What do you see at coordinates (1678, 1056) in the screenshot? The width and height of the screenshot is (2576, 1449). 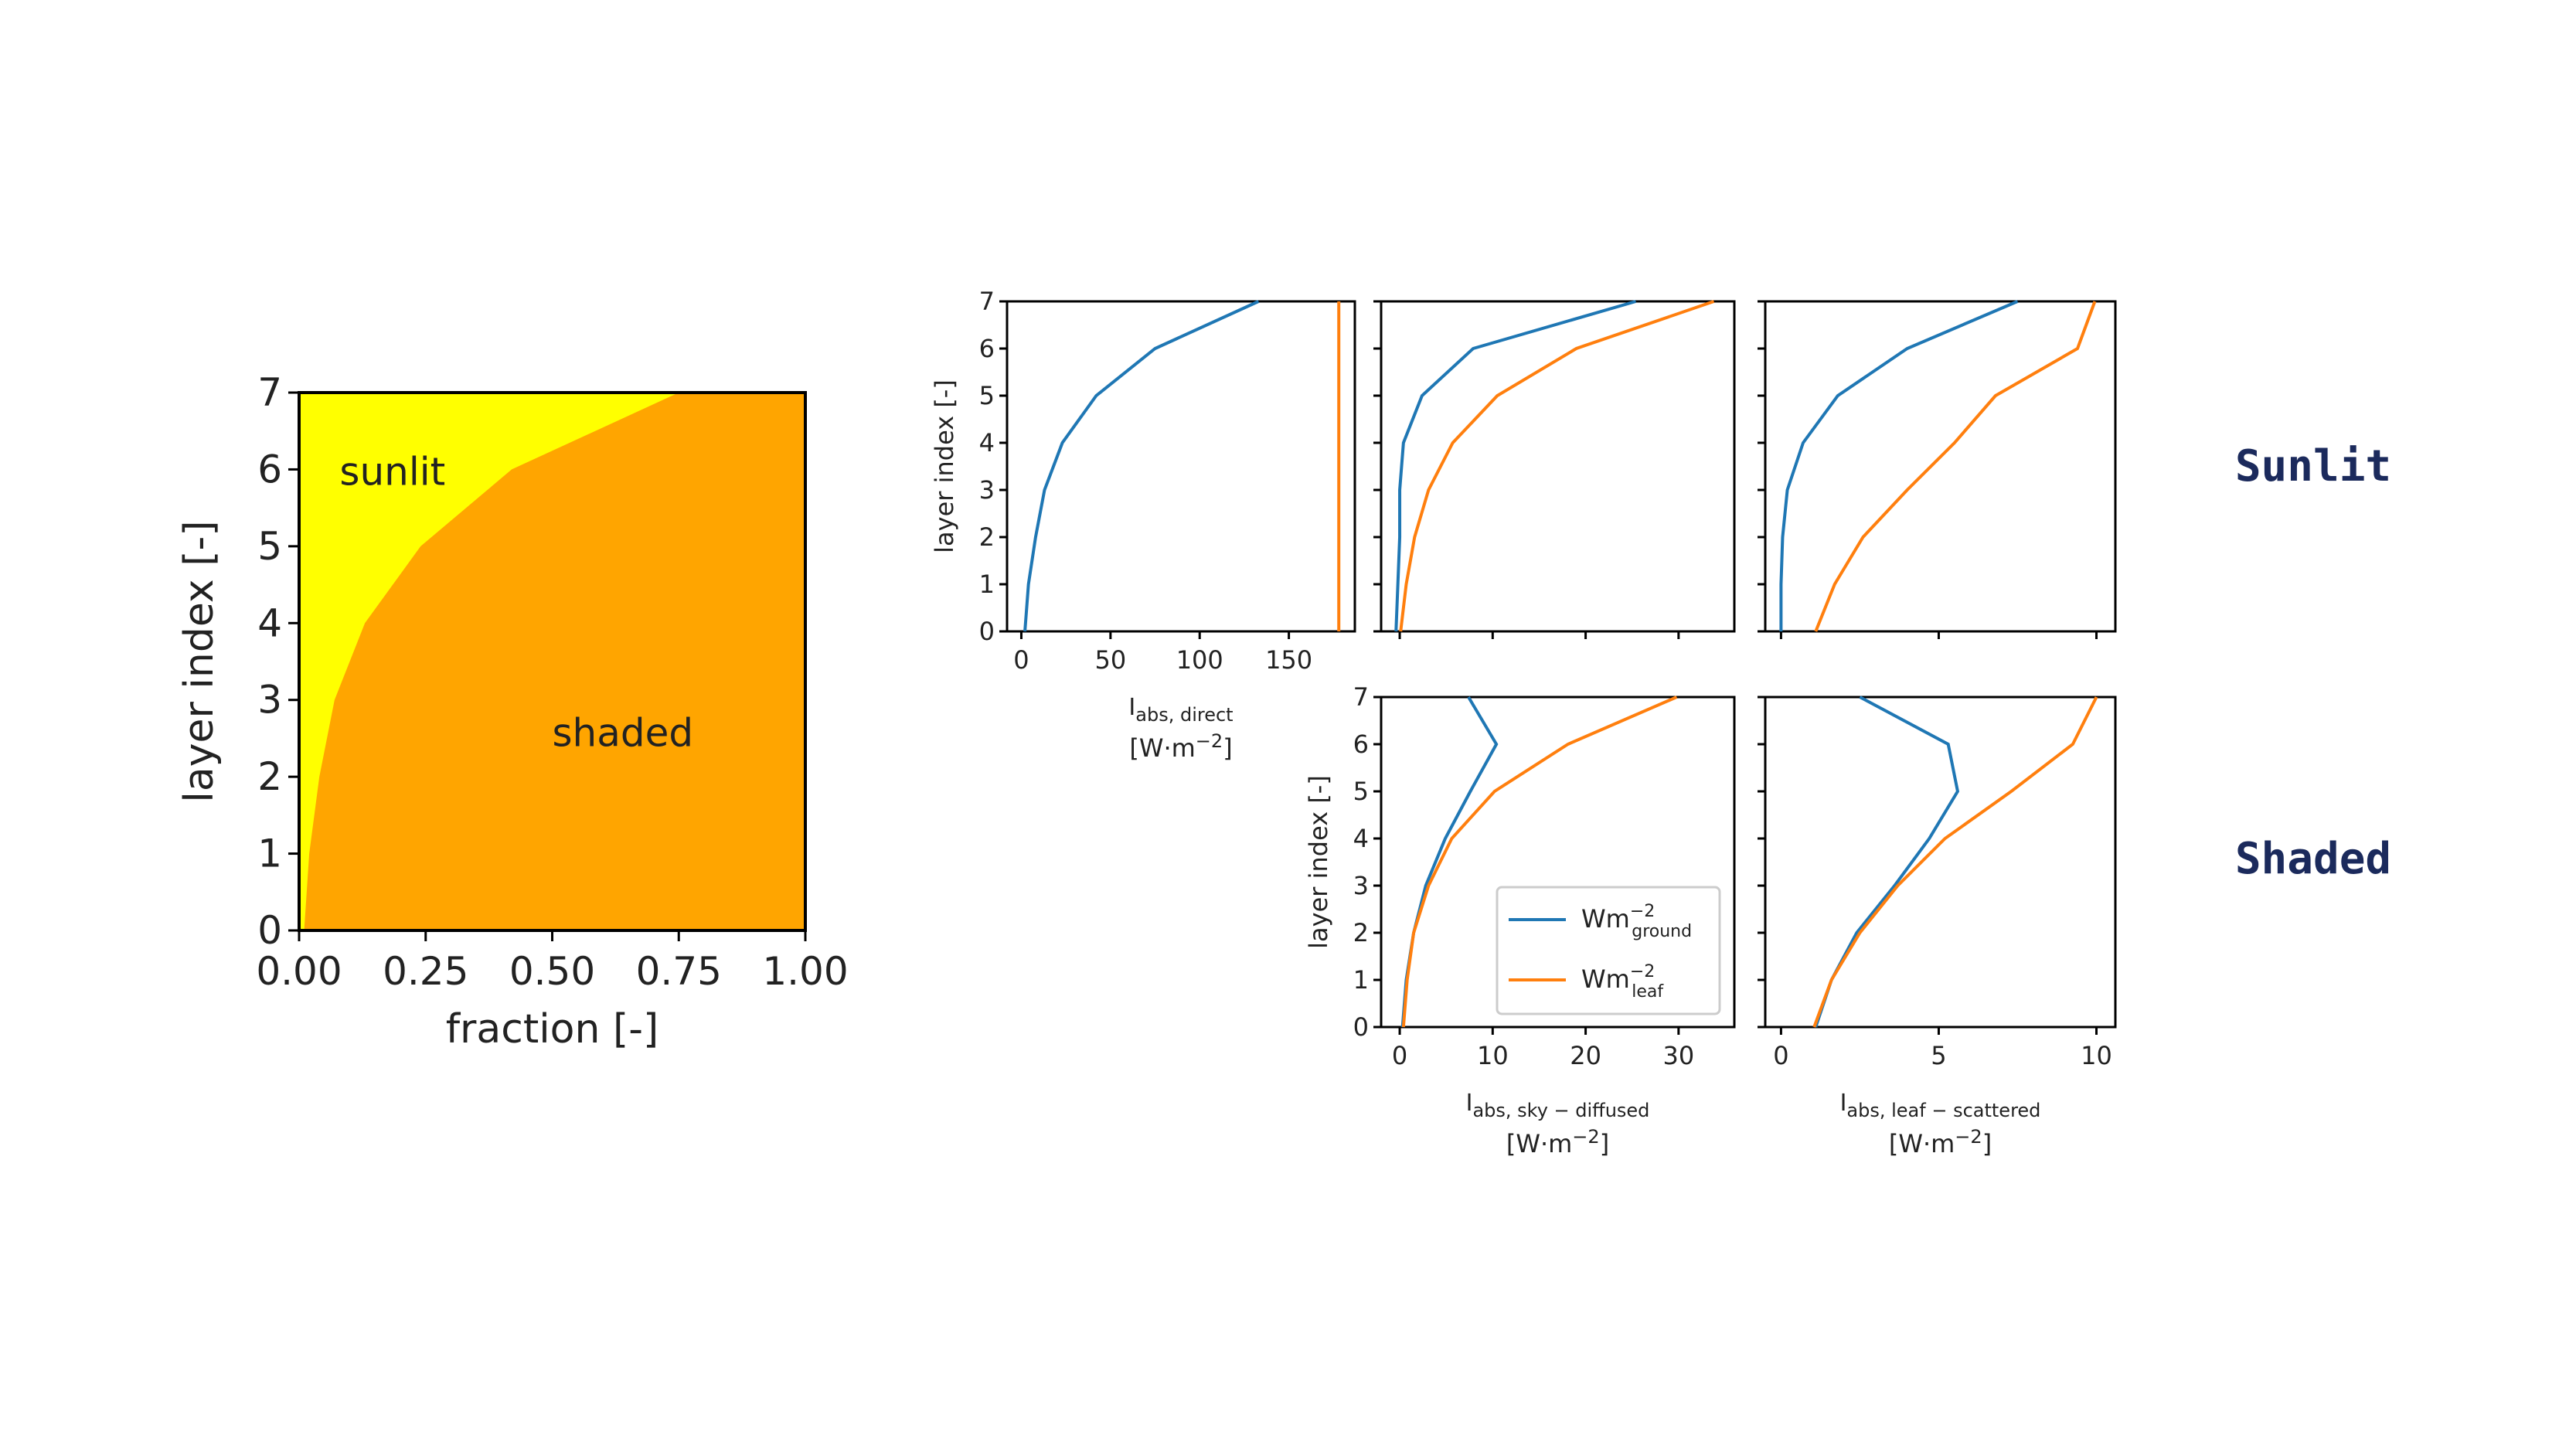 I see `x-tick-label: 30` at bounding box center [1678, 1056].